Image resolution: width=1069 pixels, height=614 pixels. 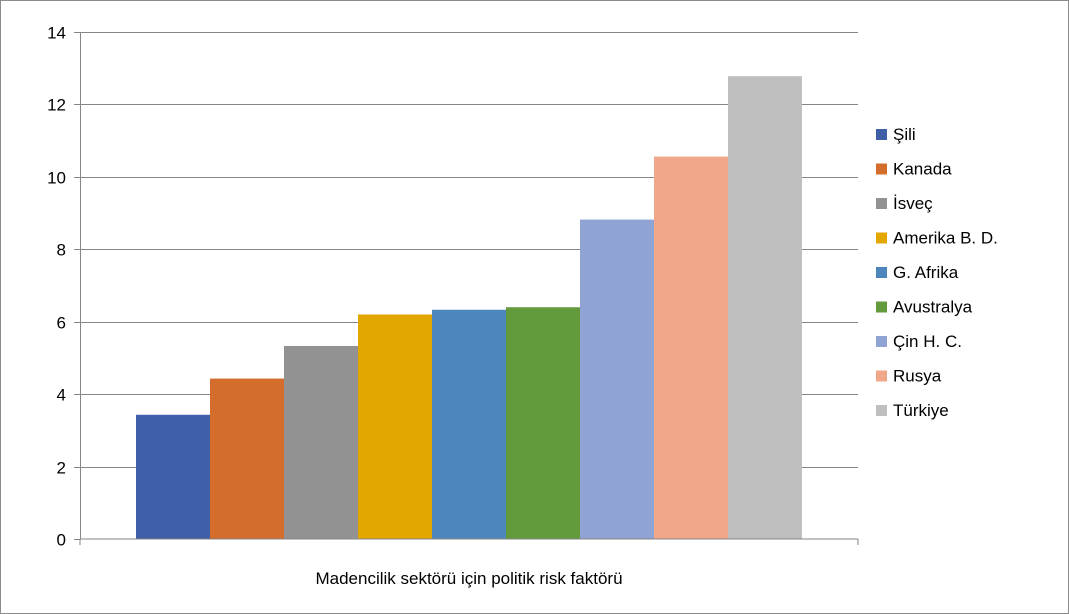 I want to click on legend-label: Kanada, so click(x=922, y=169).